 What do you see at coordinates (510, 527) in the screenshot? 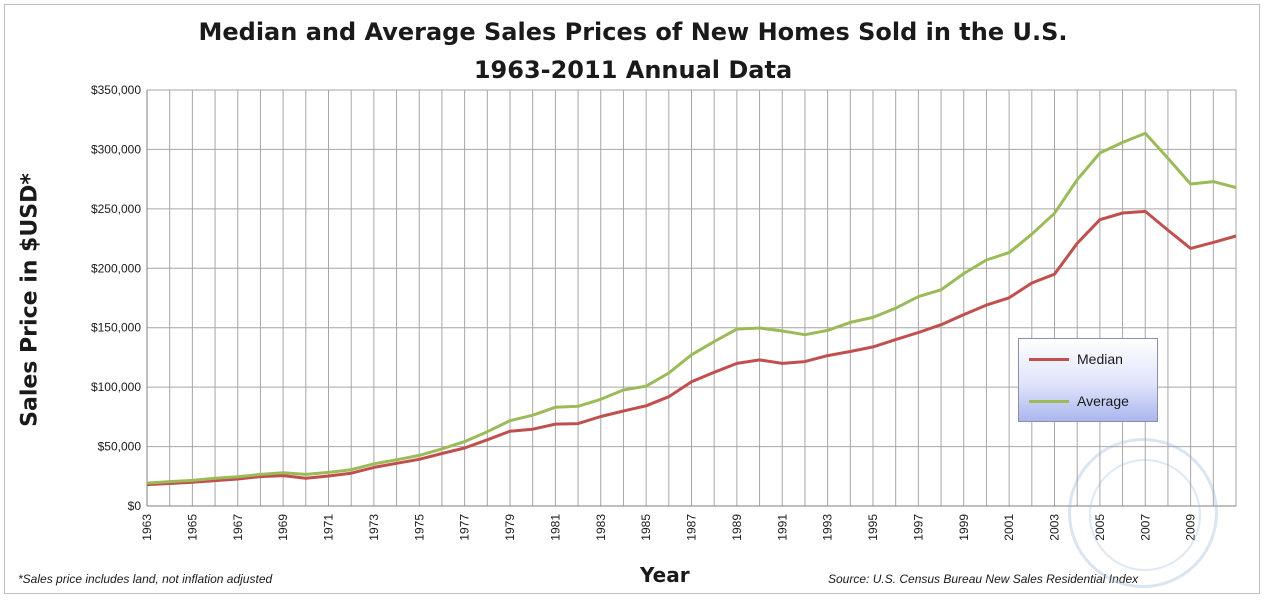
I see `x-tick-label: 1979` at bounding box center [510, 527].